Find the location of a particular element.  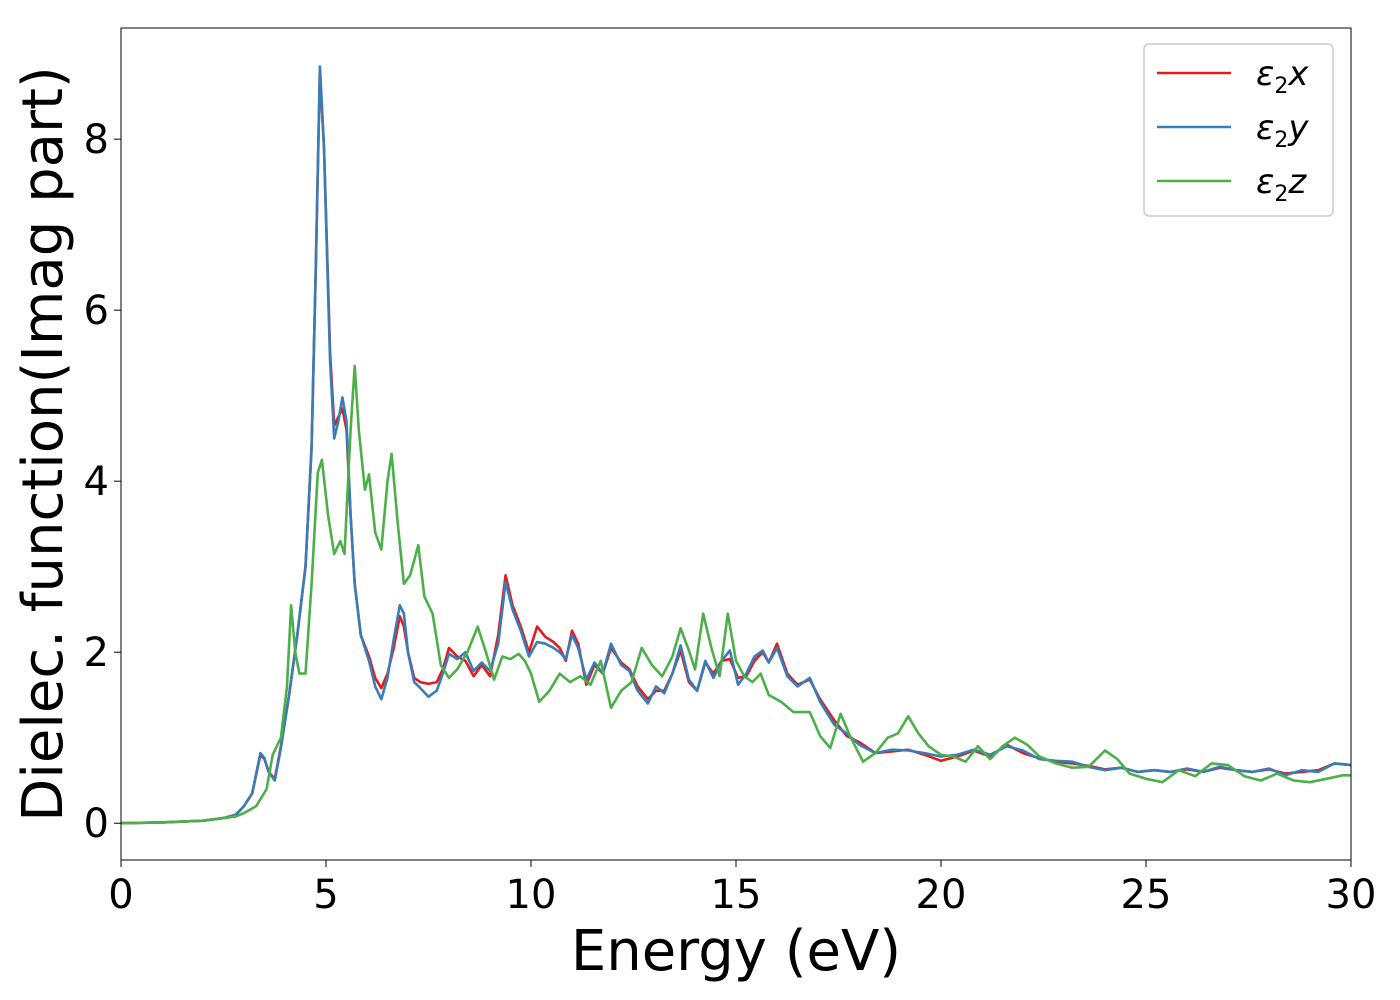

y-axis: 0 2 4 6 8 is located at coordinates (102, 482).